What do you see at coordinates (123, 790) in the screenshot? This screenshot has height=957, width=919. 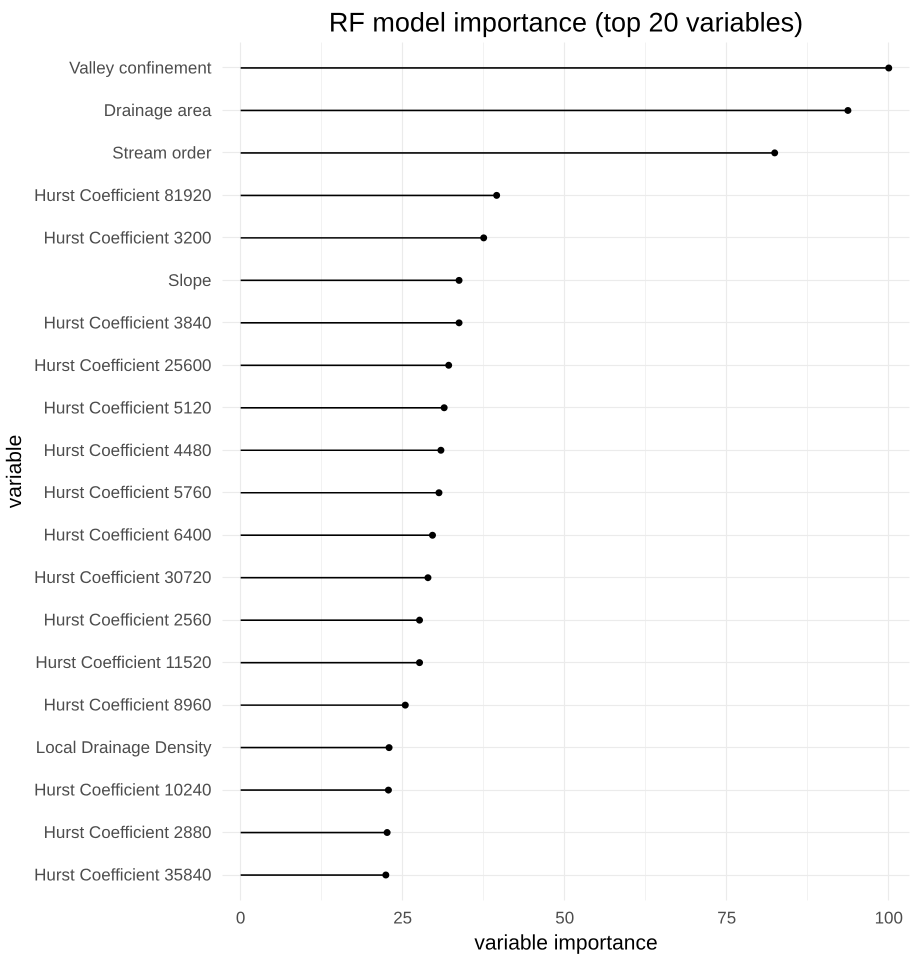 I see `y-tick-label: Hurst Coefficient 10240` at bounding box center [123, 790].